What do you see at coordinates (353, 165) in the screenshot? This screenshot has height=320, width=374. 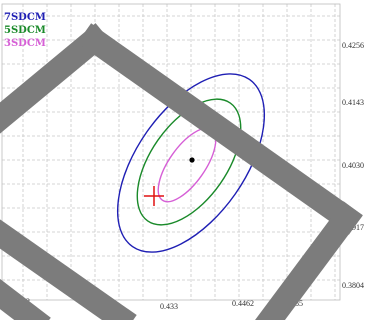 I see `y-tick-label: 0.4030` at bounding box center [353, 165].